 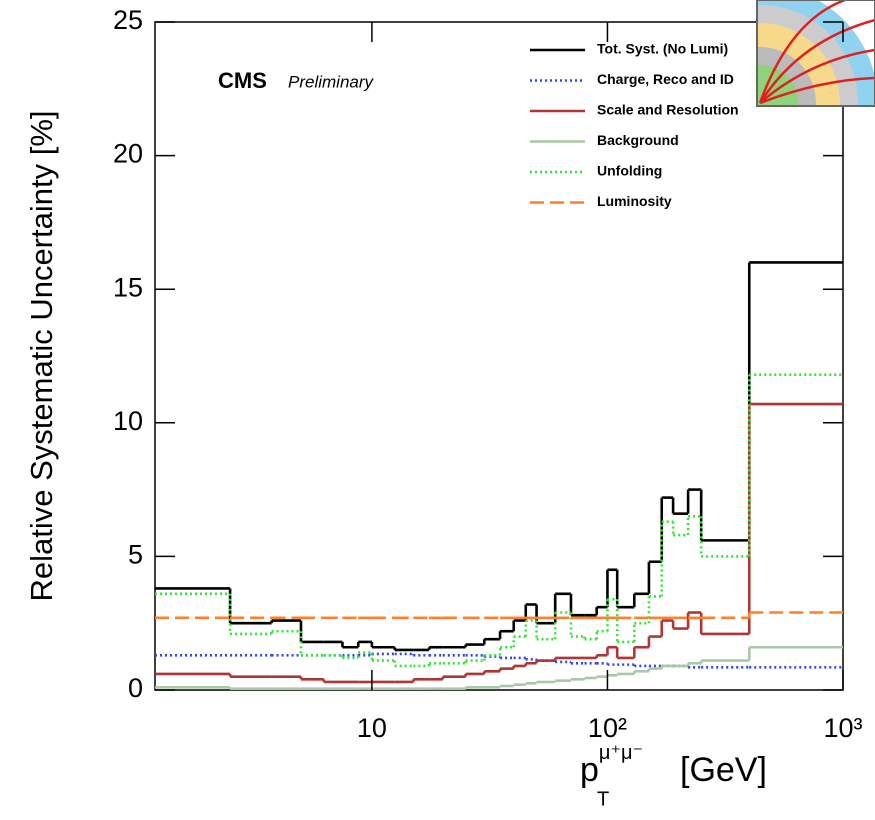 I want to click on x-title-sup: μ⁺μ⁻, so click(x=621, y=753).